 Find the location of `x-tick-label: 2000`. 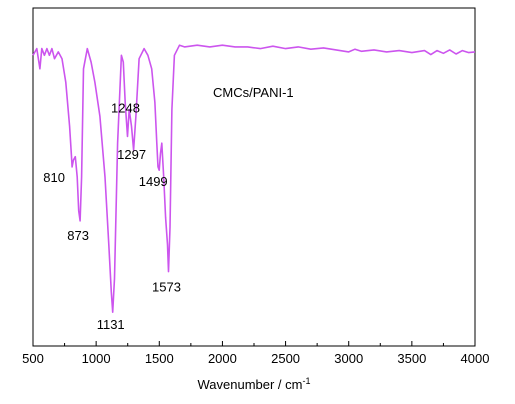

x-tick-label: 2000 is located at coordinates (222, 358).